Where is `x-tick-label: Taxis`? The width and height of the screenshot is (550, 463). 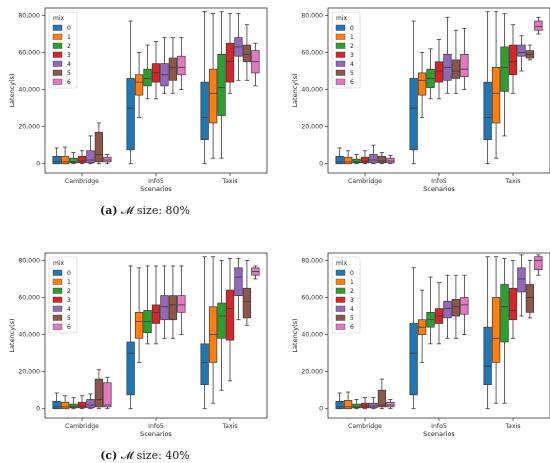 x-tick-label: Taxis is located at coordinates (512, 426).